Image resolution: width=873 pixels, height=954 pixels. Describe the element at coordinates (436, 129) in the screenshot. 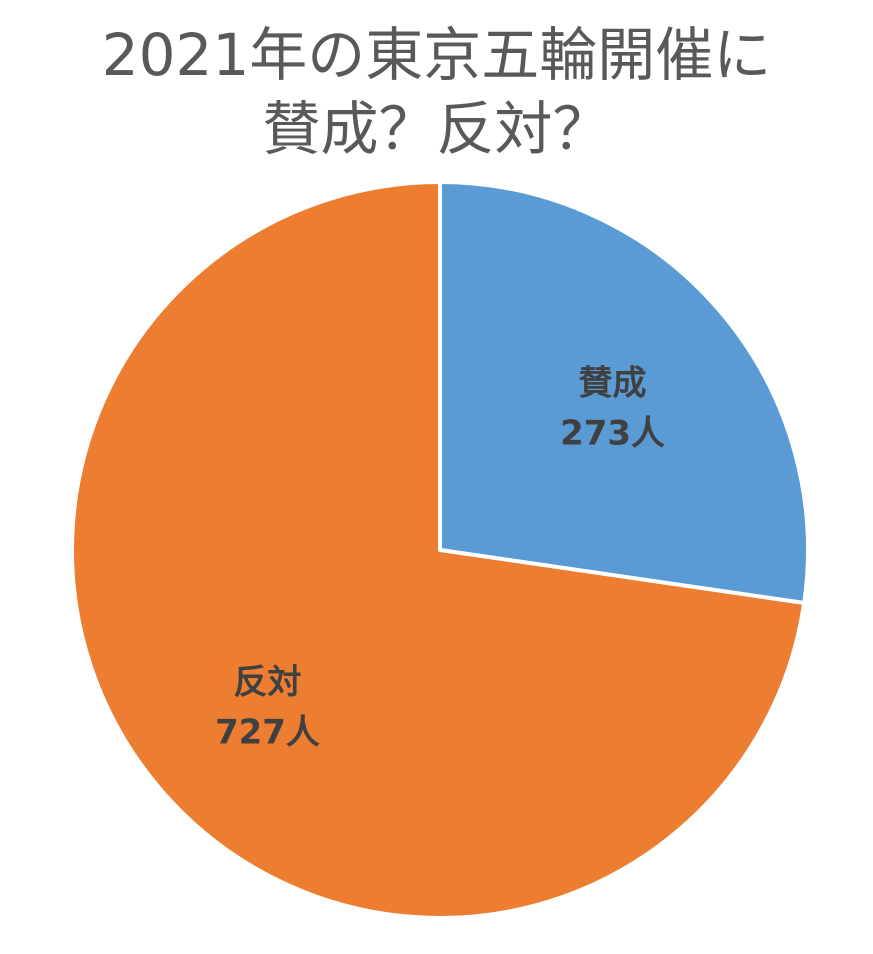

I see `chart-title-line-2: 賛成？反対？` at that location.